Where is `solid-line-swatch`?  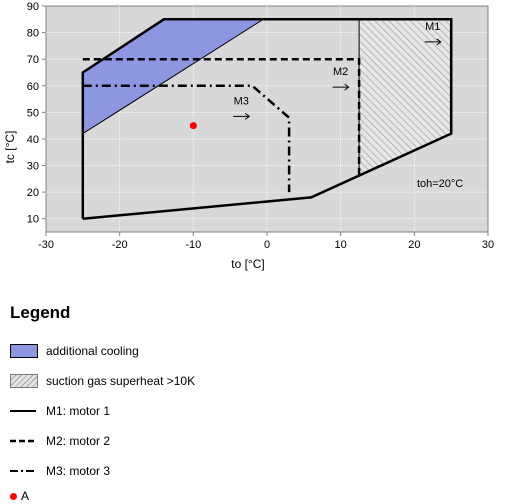
solid-line-swatch is located at coordinates (24, 411).